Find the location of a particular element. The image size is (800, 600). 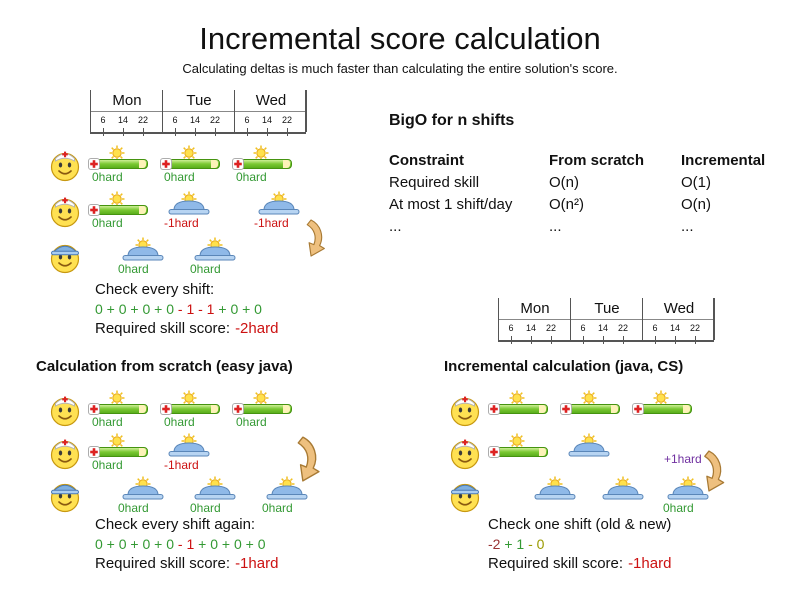

sum-part: 0 + 0 + 0 + 0 is located at coordinates (136, 309).